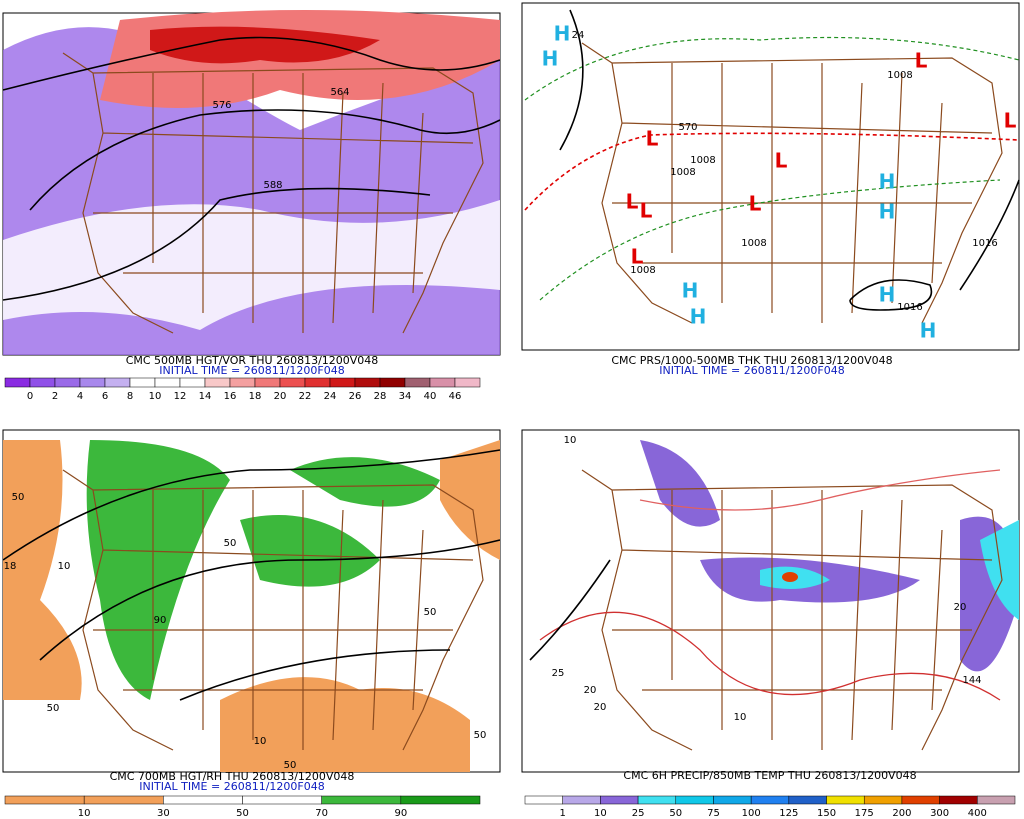 This screenshot has height=819, width=1024. I want to click on colorbar-label: 300, so click(939, 813).